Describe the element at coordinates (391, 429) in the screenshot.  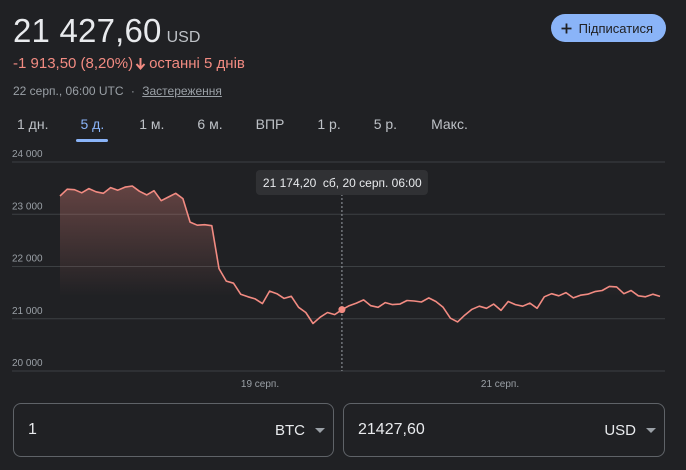
I see `to-amount-input: 21427,60` at that location.